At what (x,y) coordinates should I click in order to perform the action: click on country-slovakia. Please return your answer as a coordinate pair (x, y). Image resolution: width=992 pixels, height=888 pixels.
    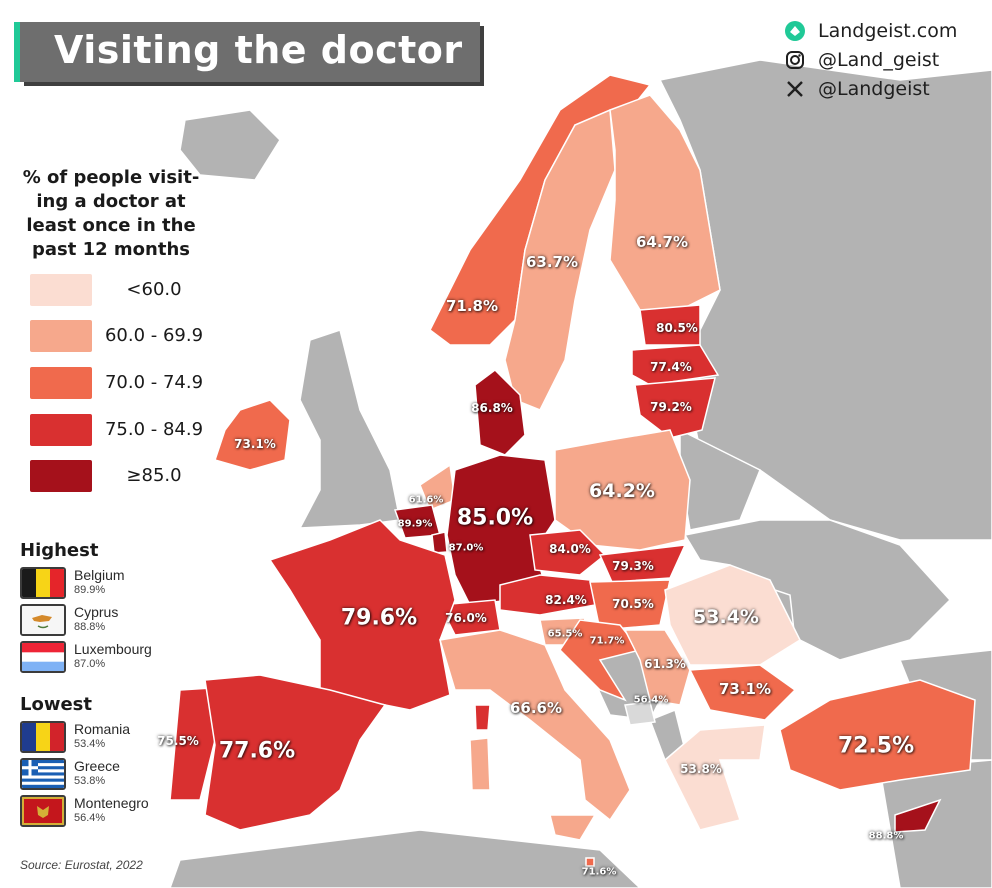
    Looking at the image, I should click on (642, 563).